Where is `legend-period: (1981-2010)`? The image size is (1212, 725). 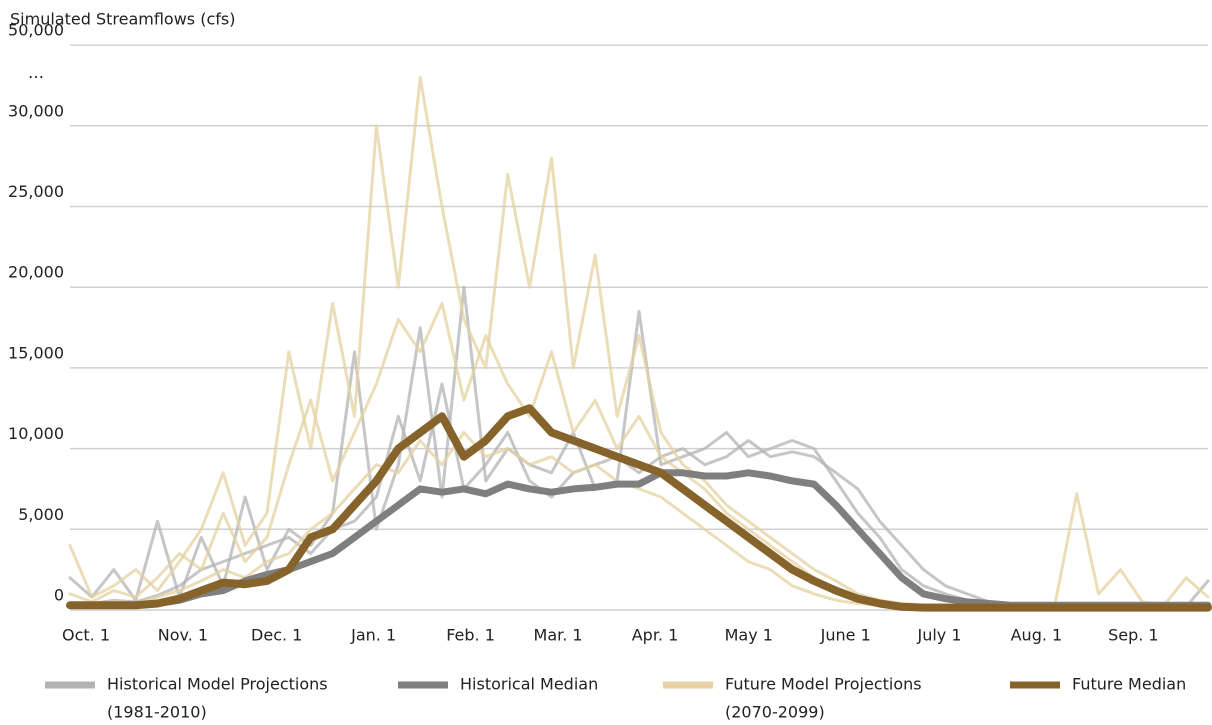 legend-period: (1981-2010) is located at coordinates (157, 712).